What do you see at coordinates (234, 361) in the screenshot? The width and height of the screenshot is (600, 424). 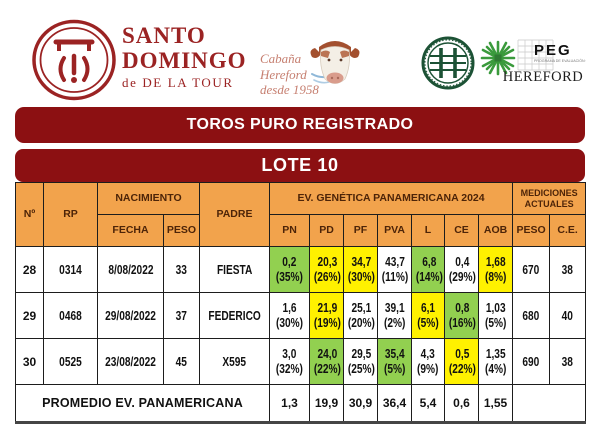 I see `padre-cell: X595` at bounding box center [234, 361].